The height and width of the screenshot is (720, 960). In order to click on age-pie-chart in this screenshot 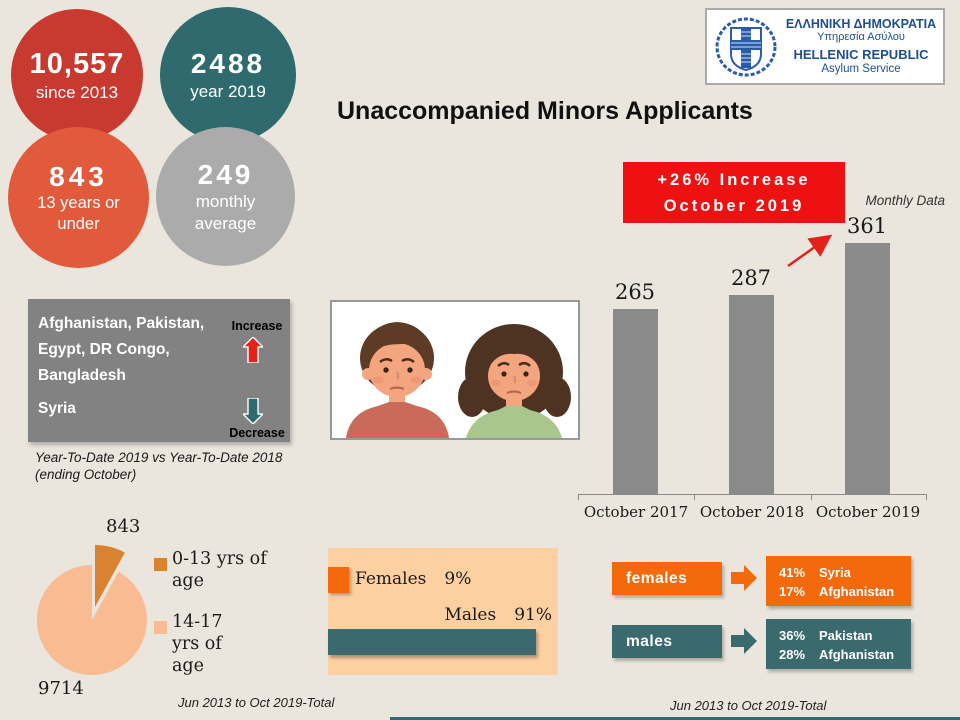, I will do `click(91, 610)`.